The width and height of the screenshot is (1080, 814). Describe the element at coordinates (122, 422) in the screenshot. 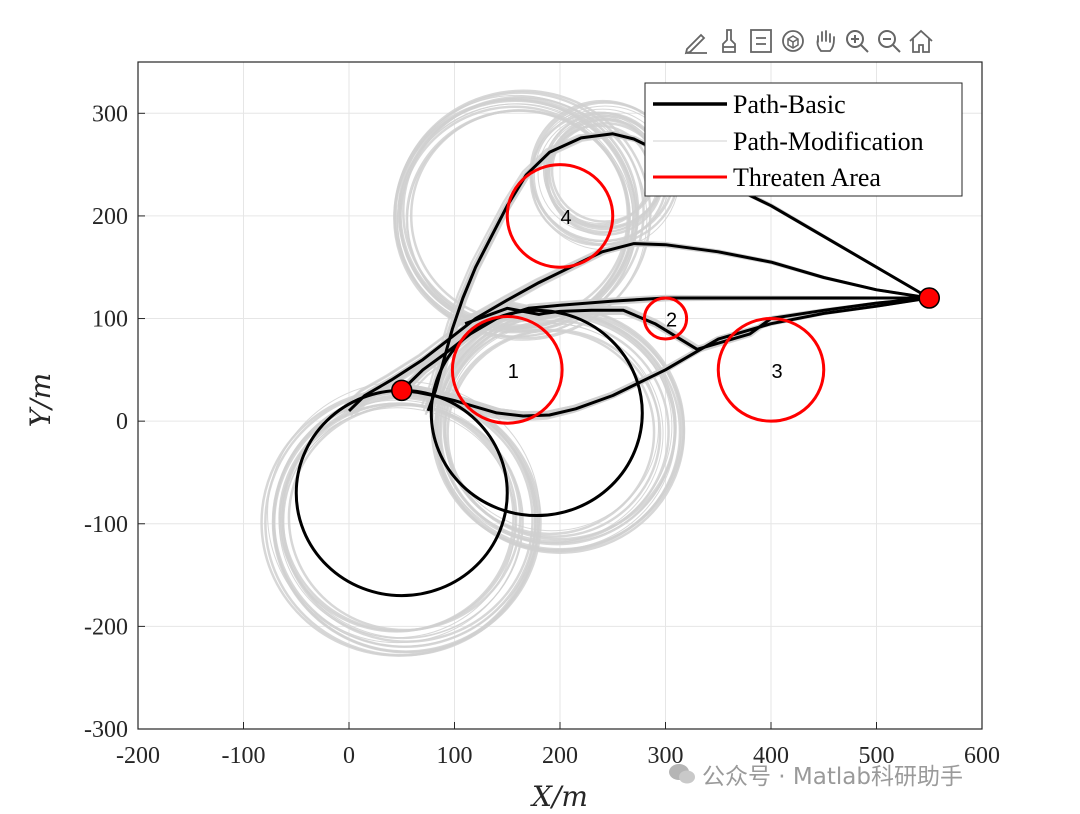

I see `y-tick-label: 0` at that location.